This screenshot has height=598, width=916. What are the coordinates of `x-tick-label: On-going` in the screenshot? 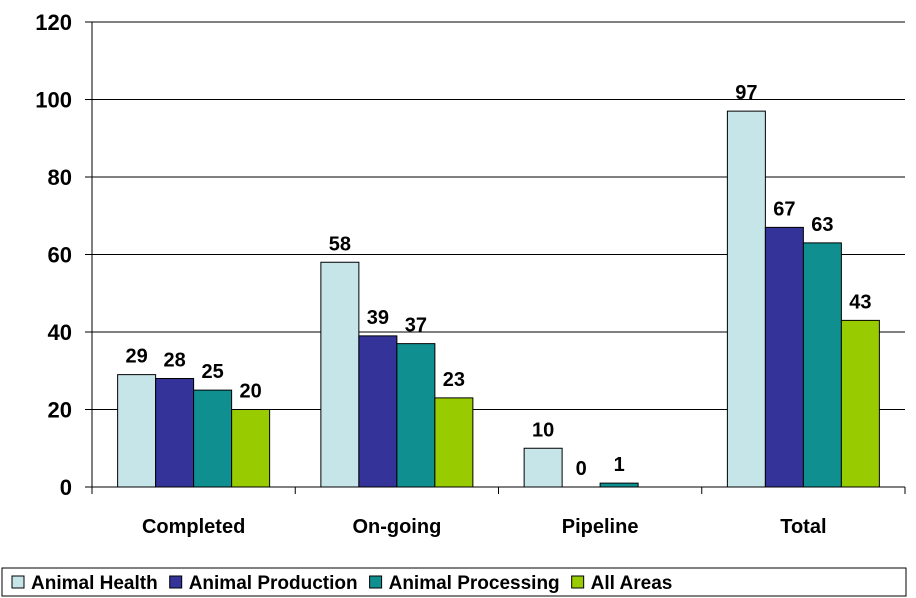 It's located at (396, 527).